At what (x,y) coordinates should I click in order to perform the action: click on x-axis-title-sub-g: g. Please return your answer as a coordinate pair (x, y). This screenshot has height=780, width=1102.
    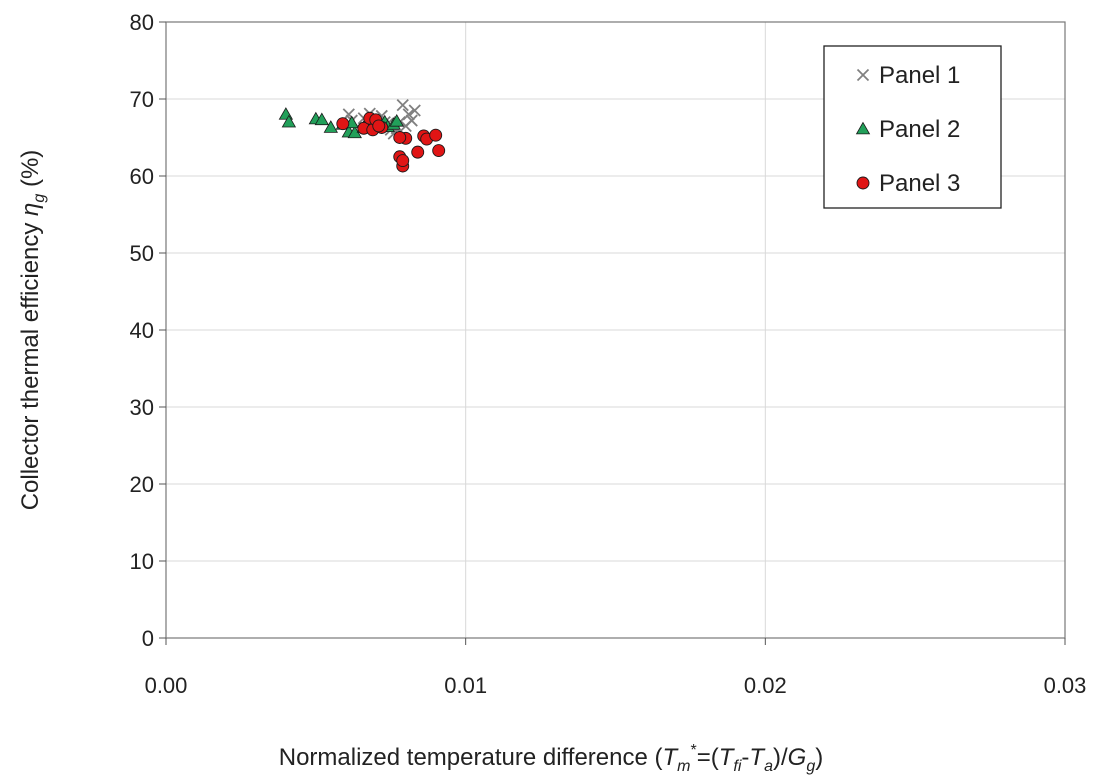
    Looking at the image, I should click on (810, 766).